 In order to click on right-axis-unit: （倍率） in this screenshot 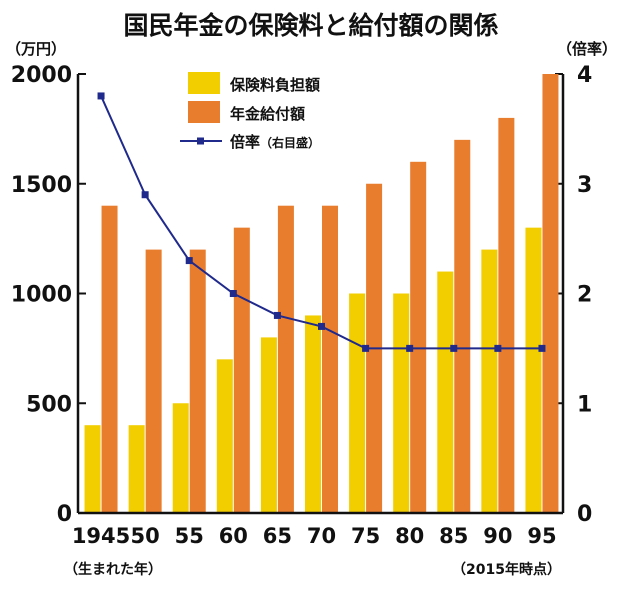, I will do `click(587, 49)`.